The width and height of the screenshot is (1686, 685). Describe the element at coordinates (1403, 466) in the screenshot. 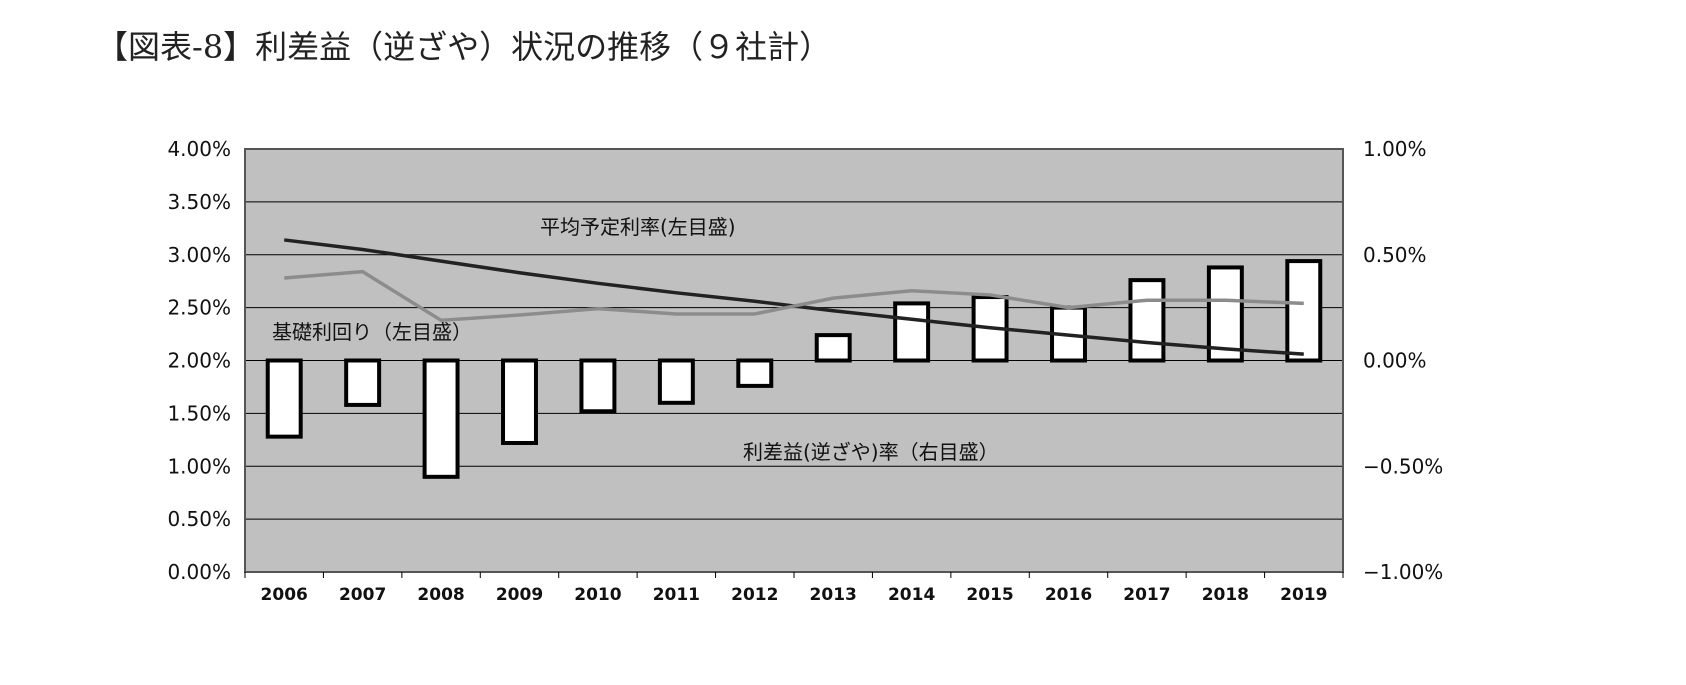

I see `right-tick-label: −0.50%` at that location.